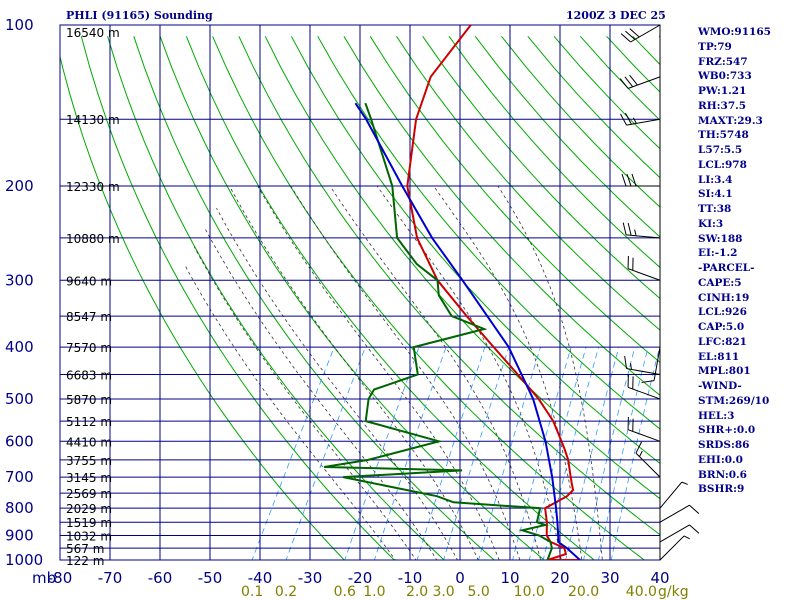 This screenshot has width=800, height=600. What do you see at coordinates (724, 371) in the screenshot?
I see `index-item: MPL:801` at bounding box center [724, 371].